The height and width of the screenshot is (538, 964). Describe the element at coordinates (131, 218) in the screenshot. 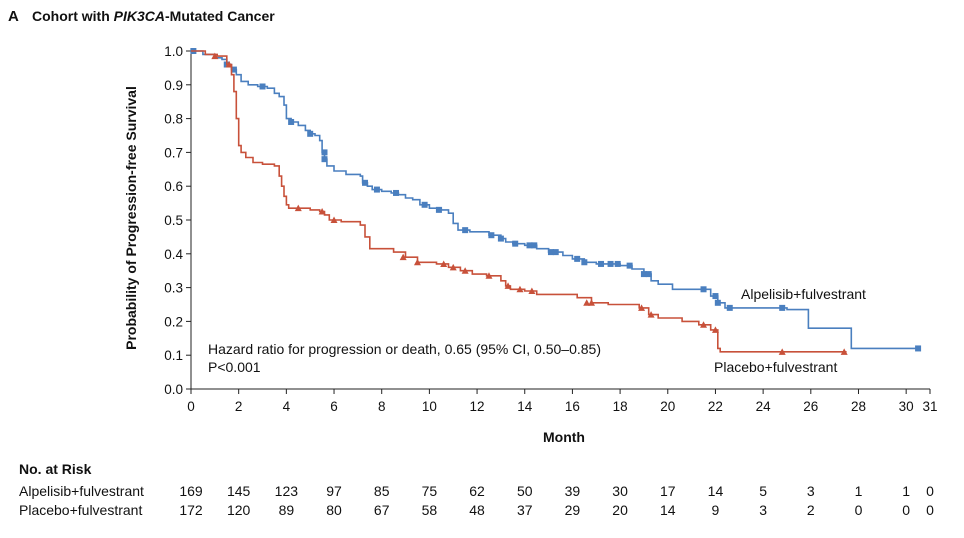

I see `y-axis-title: Probability of Progression-free Survival` at that location.